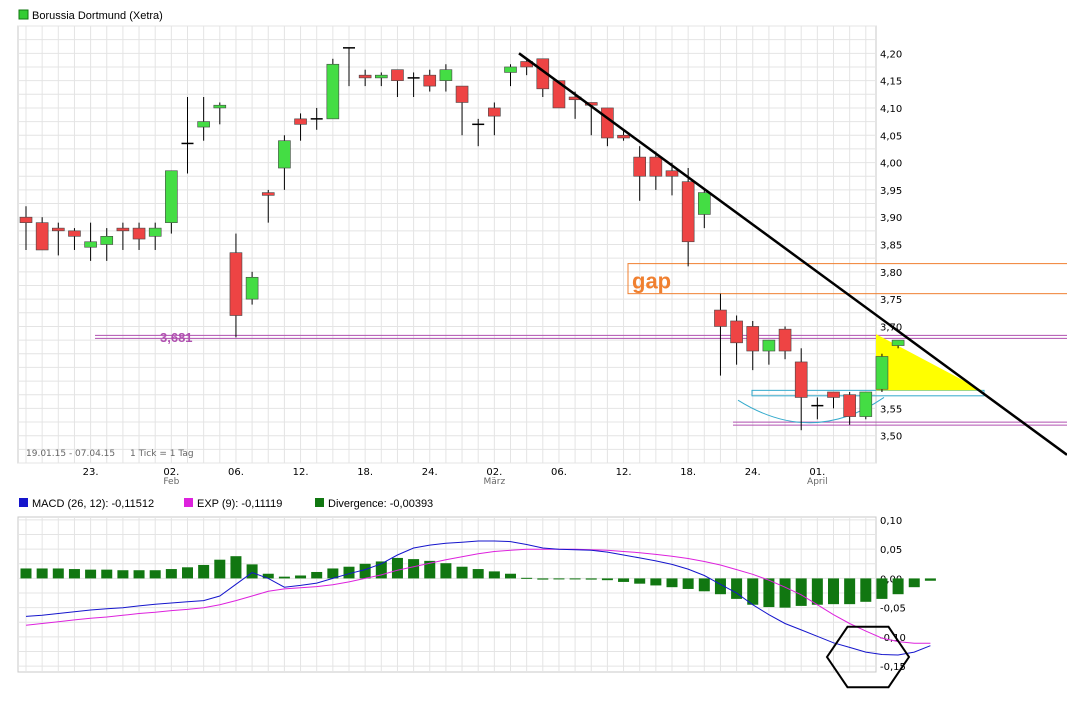  Describe the element at coordinates (891, 579) in the screenshot. I see `macd-y-tick-label: 0,00` at that location.